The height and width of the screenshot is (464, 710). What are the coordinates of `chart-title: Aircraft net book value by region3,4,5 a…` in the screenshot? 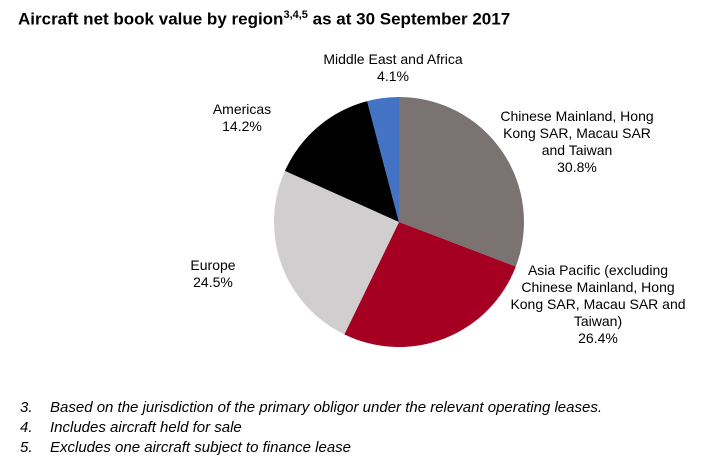 It's located at (264, 19).